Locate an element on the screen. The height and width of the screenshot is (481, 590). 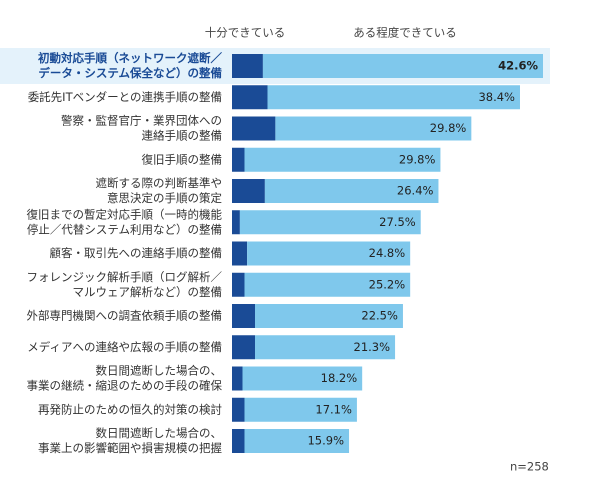
category-label: データ・システム保全など）の整備 is located at coordinates (130, 73).